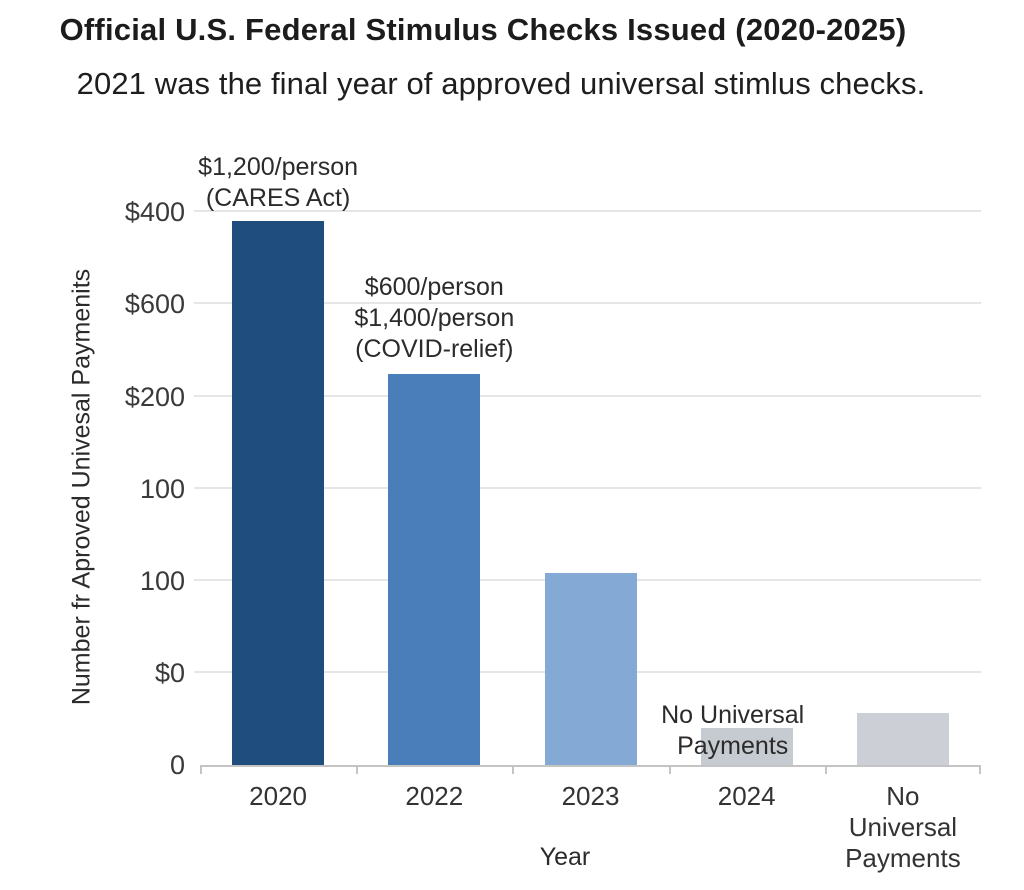 The height and width of the screenshot is (890, 1024). Describe the element at coordinates (434, 318) in the screenshot. I see `bar-annotation: $600/person $1,400/person (COVID-relief)` at that location.